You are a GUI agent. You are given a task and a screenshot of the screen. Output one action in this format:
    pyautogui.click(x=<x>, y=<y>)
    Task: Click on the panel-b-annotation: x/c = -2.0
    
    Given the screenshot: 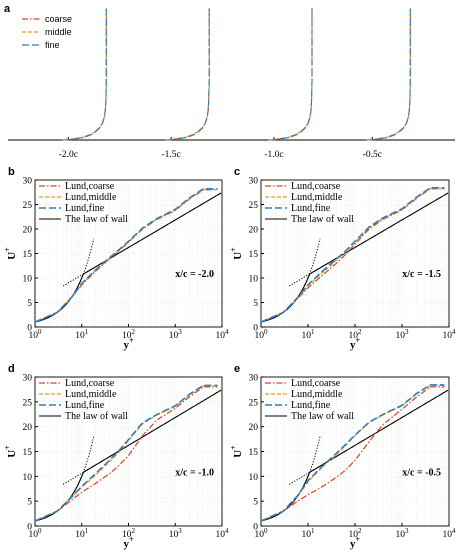 What is the action you would take?
    pyautogui.click(x=194, y=274)
    